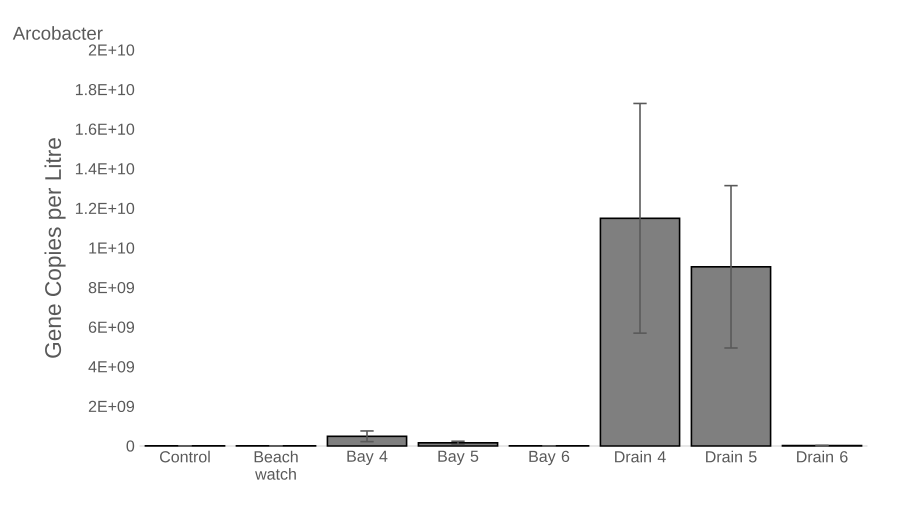 The width and height of the screenshot is (913, 518). I want to click on y-tick-label: 1.4E+10, so click(105, 168).